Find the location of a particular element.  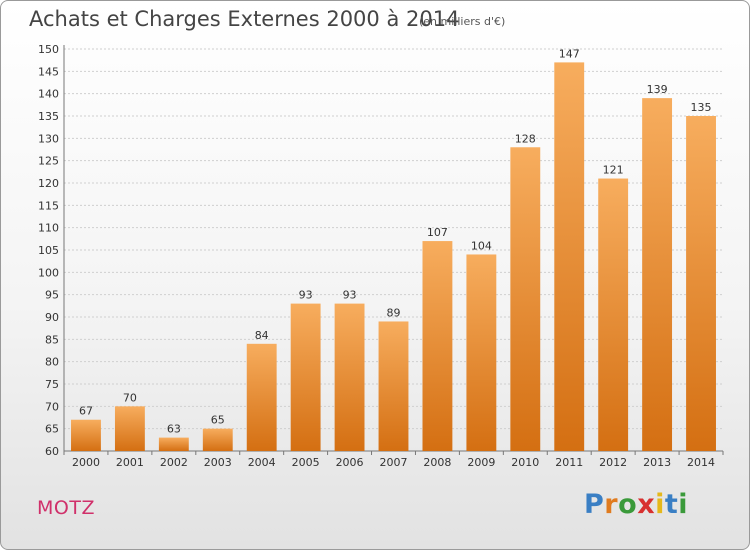

y-tick-label: 105 is located at coordinates (48, 250).